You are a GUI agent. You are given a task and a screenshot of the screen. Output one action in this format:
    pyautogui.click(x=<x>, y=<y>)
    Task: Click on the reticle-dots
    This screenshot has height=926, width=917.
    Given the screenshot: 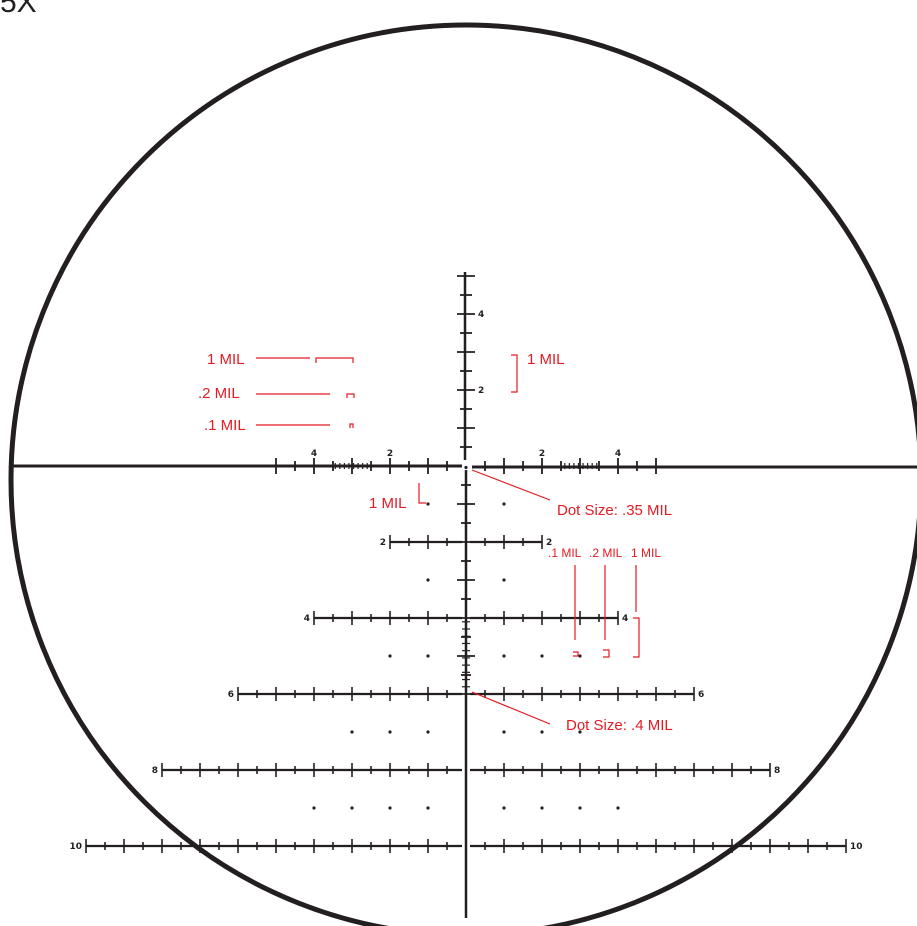 What is the action you would take?
    pyautogui.click(x=466, y=637)
    